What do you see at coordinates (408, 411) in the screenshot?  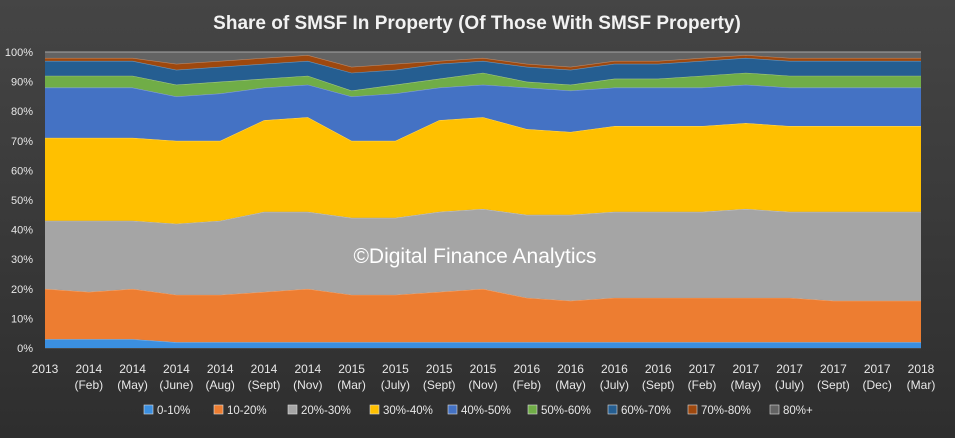 I see `legend-label: 30%-40%` at bounding box center [408, 411].